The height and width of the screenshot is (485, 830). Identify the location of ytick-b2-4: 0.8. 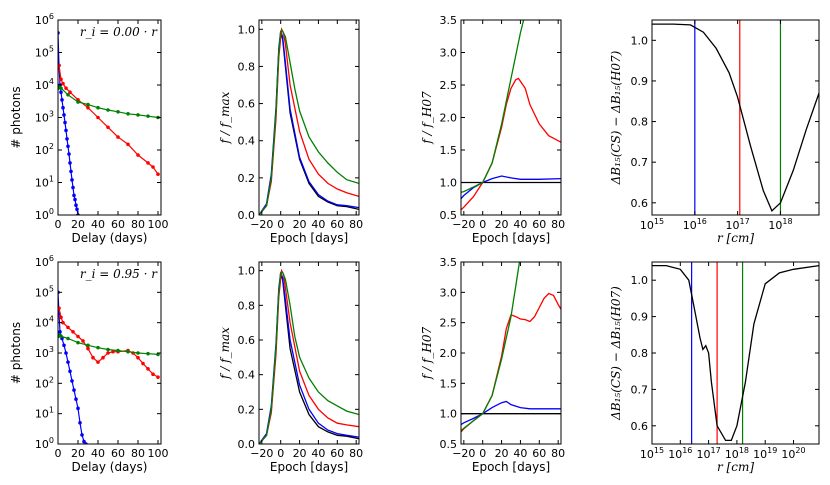
(247, 305).